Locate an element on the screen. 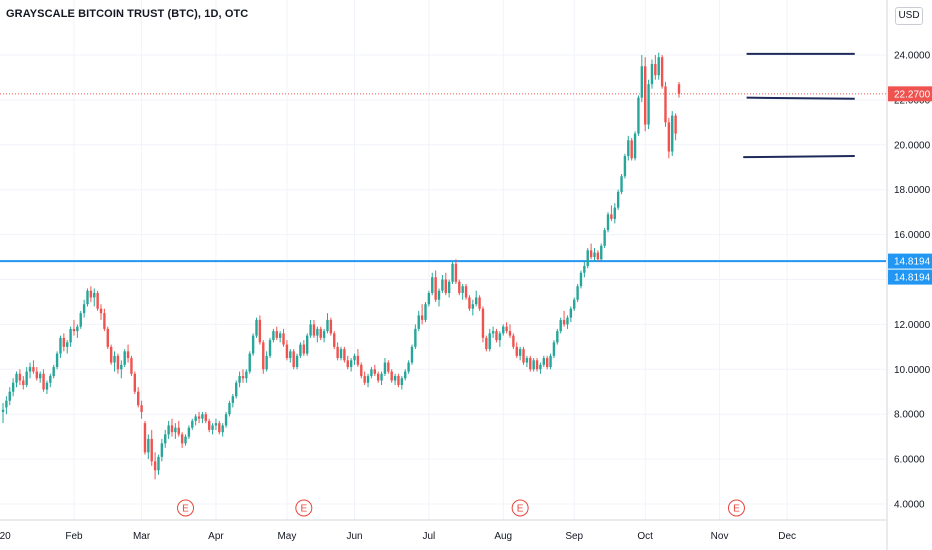 This screenshot has width=932, height=550. time-axis: 2020 Feb Mar Apr May Jun Jul Aug Sep Oct Nov Dec is located at coordinates (443, 530).